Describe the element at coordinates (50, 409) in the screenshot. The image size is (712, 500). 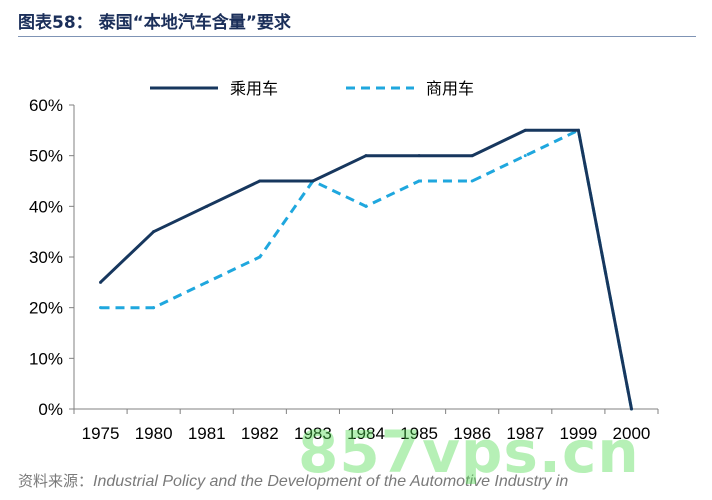
I see `y-tick-label: 0%` at that location.